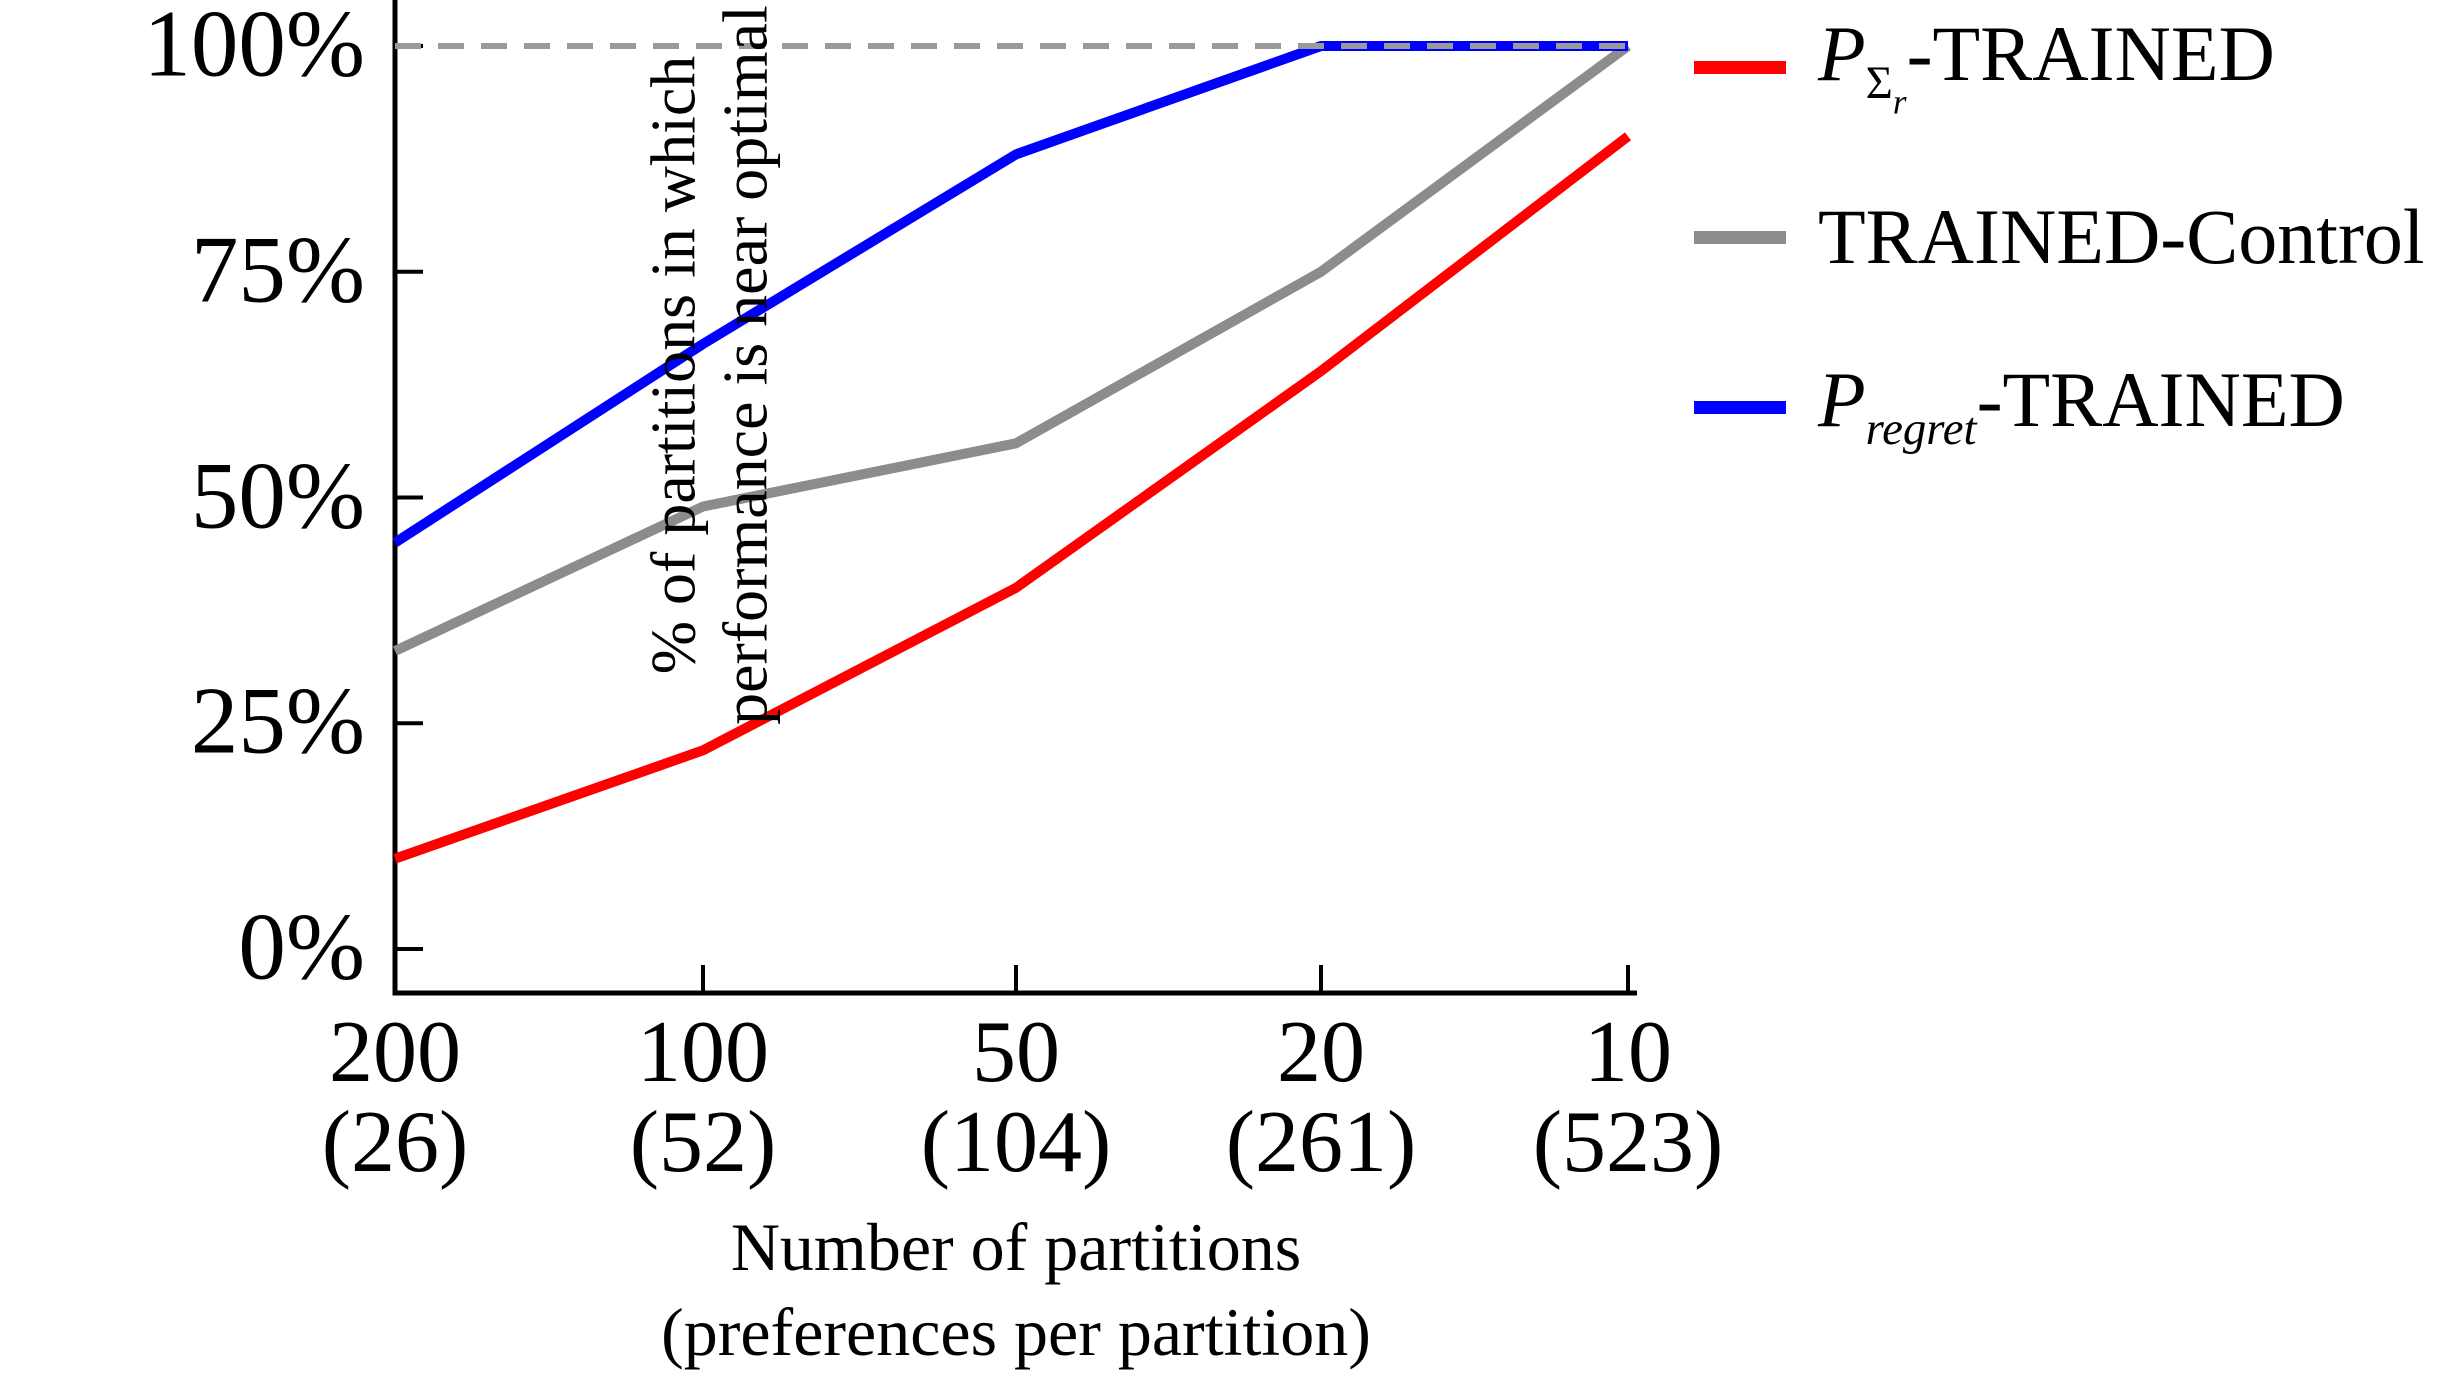  I want to click on y-axis-label-line2: performance is near optimal, so click(745, 365).